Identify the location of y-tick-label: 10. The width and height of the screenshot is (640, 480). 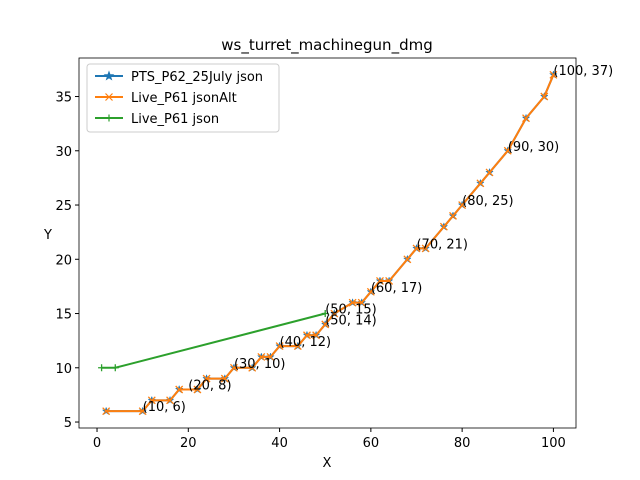
(63, 369).